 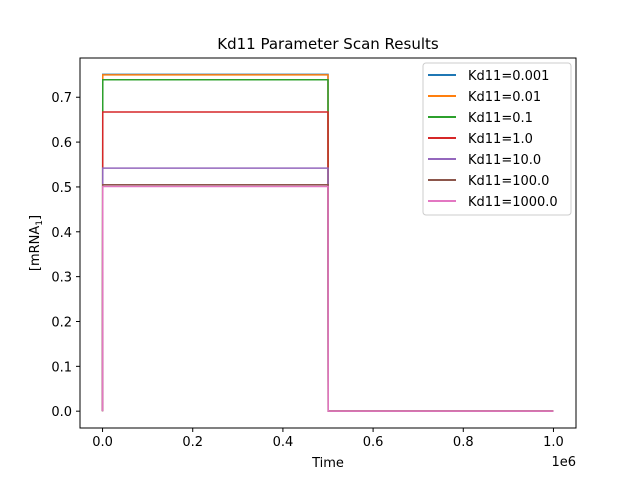 I want to click on legend-label: Kd11=0.01, so click(x=504, y=97).